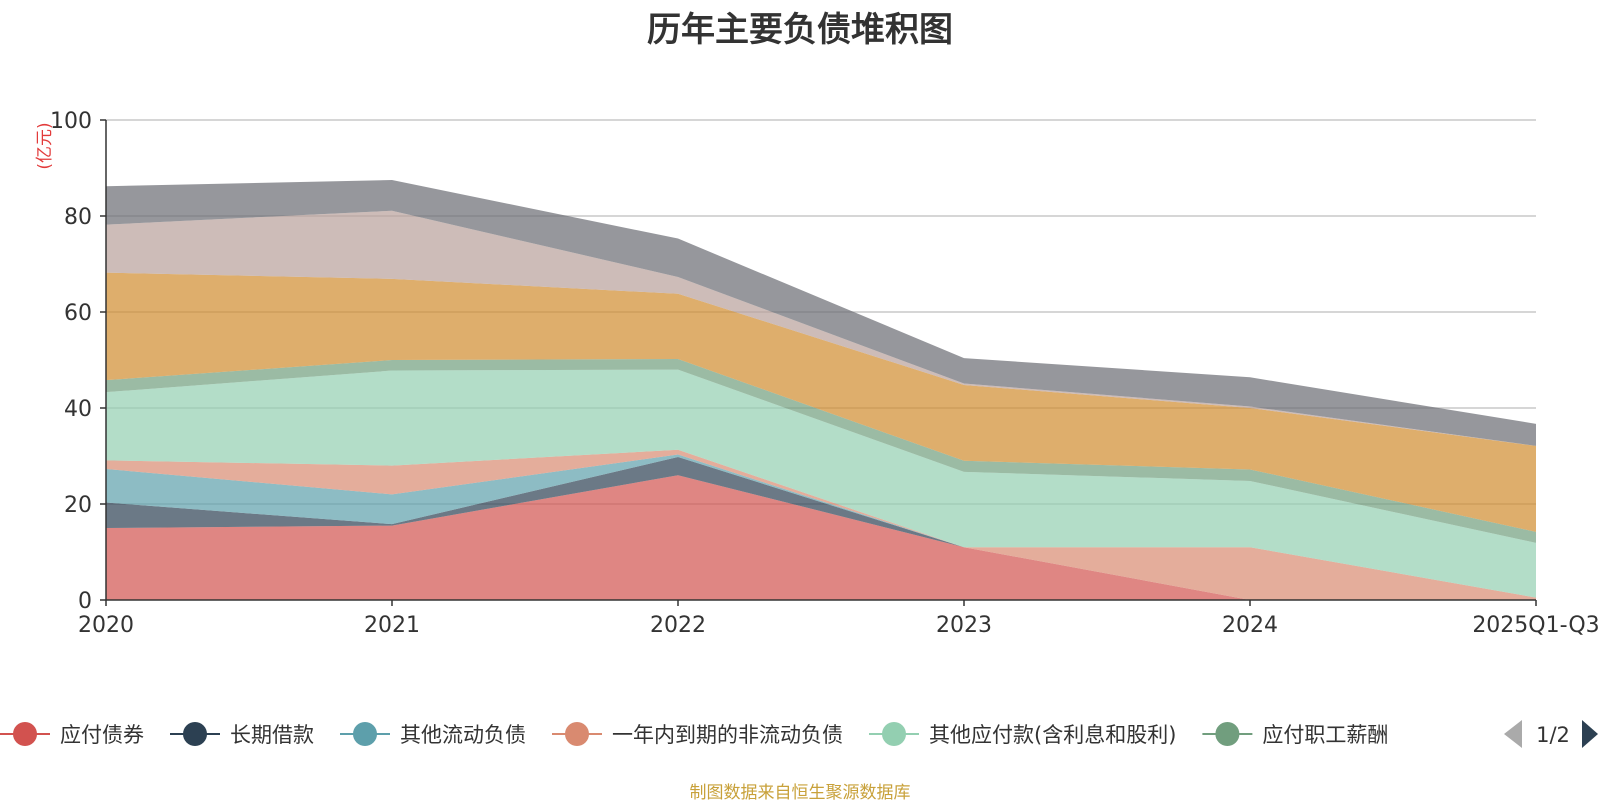 The width and height of the screenshot is (1600, 803). I want to click on y-tick-label: 100, so click(71, 121).